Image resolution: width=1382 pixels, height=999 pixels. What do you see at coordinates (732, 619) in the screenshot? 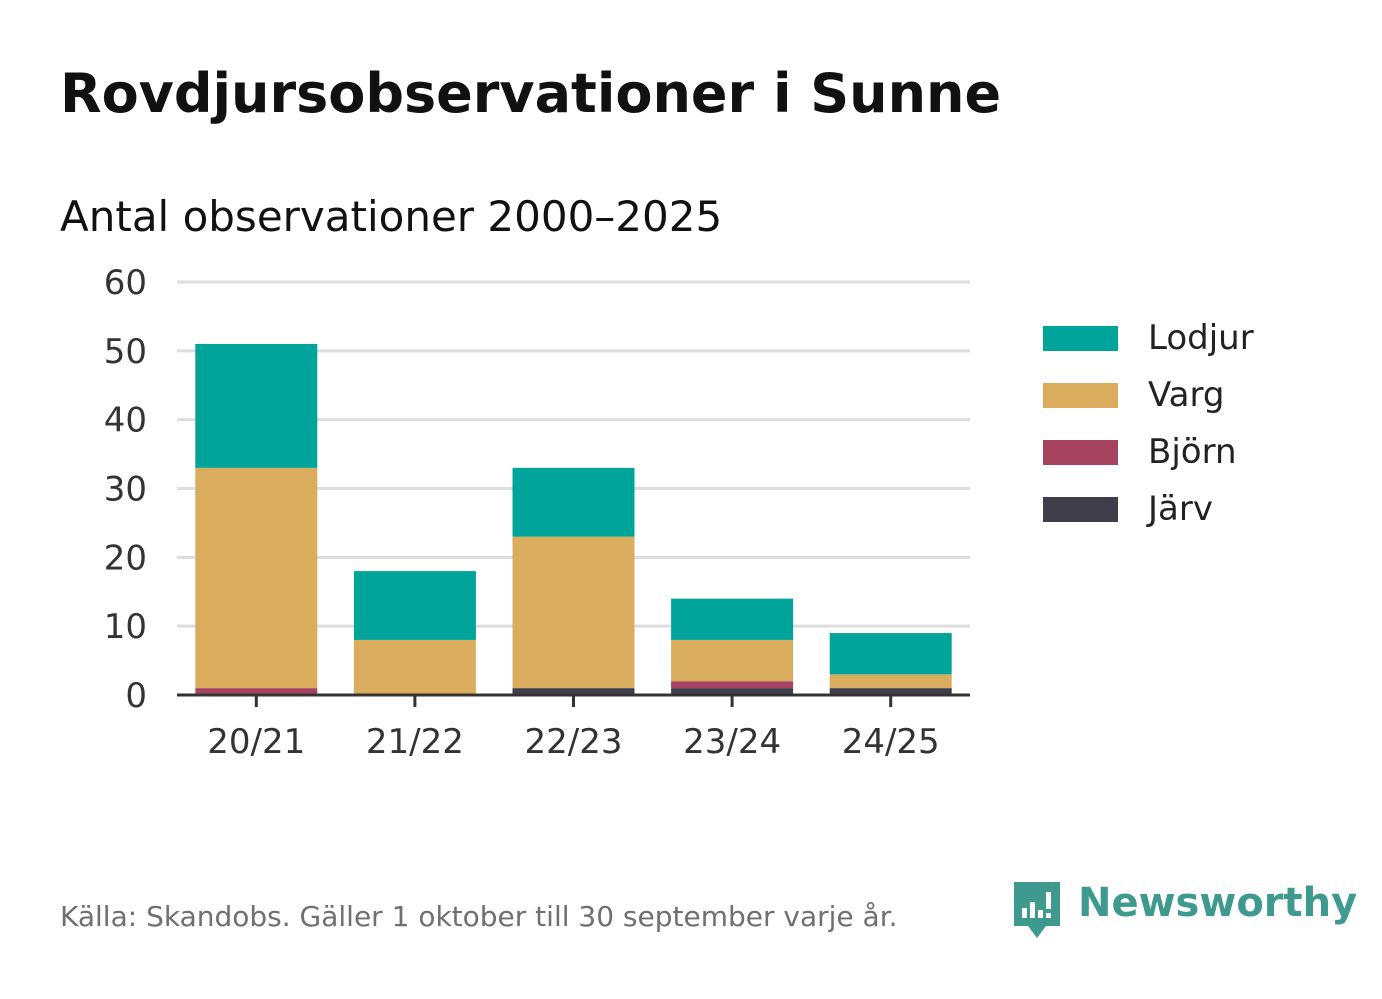
I see `bar-lodjur-23/24` at bounding box center [732, 619].